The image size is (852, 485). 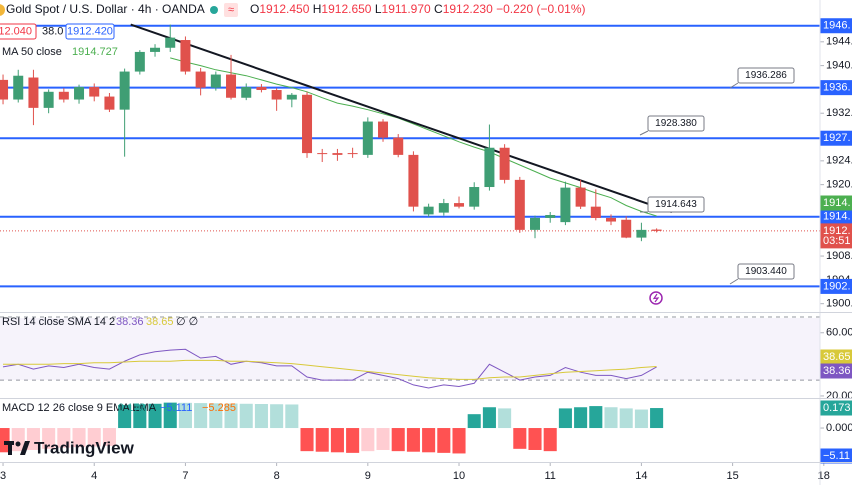 I want to click on spread: 38.0, so click(x=52, y=31).